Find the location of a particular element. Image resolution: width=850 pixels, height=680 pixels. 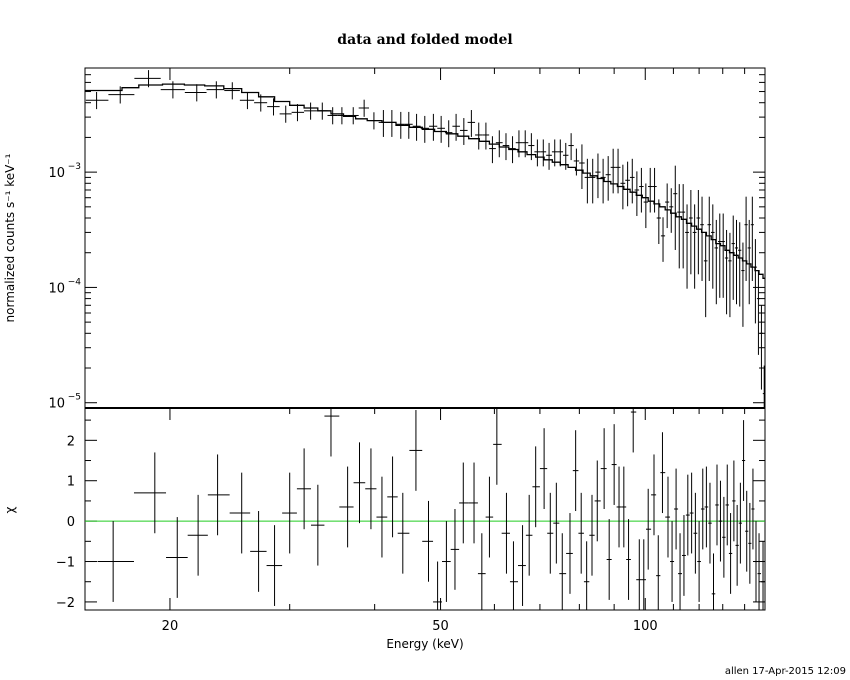

y-tick-label: 10 is located at coordinates (56, 404).